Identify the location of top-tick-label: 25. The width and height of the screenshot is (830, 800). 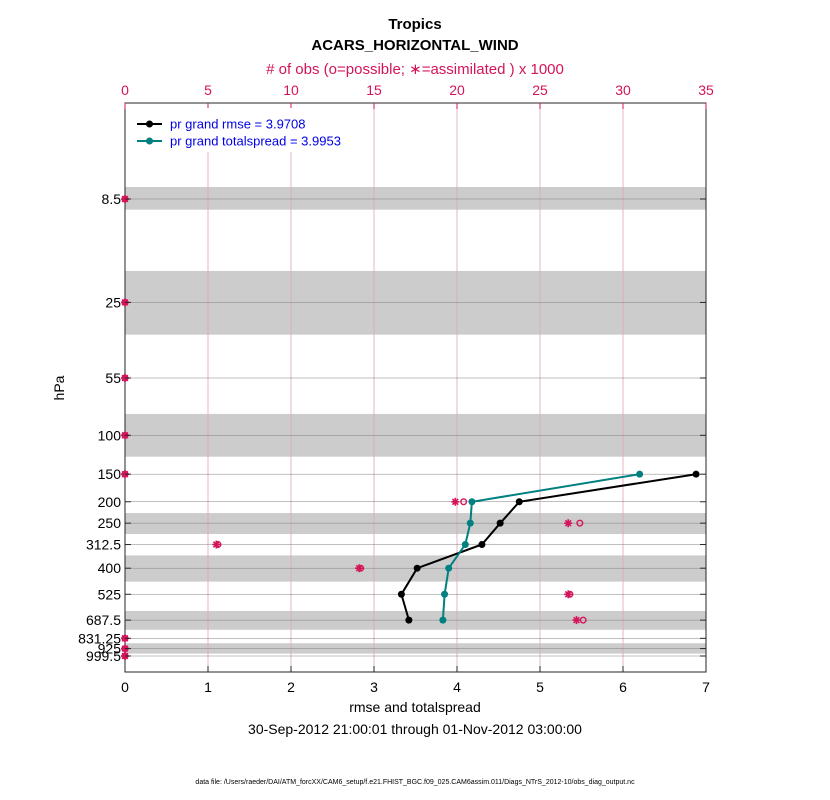
(540, 90).